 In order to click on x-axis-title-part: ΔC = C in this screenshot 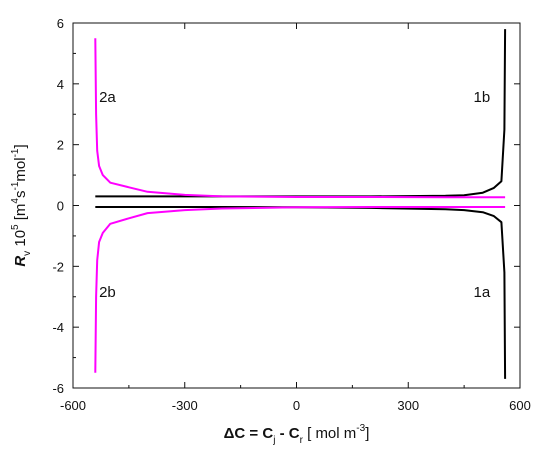, I will do `click(249, 433)`.